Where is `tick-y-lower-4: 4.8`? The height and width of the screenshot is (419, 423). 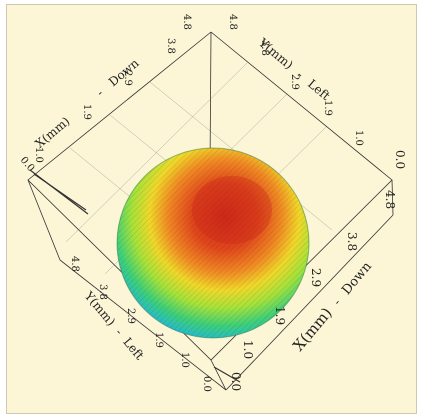
tick-y-lower-4: 4.8 is located at coordinates (74, 264).